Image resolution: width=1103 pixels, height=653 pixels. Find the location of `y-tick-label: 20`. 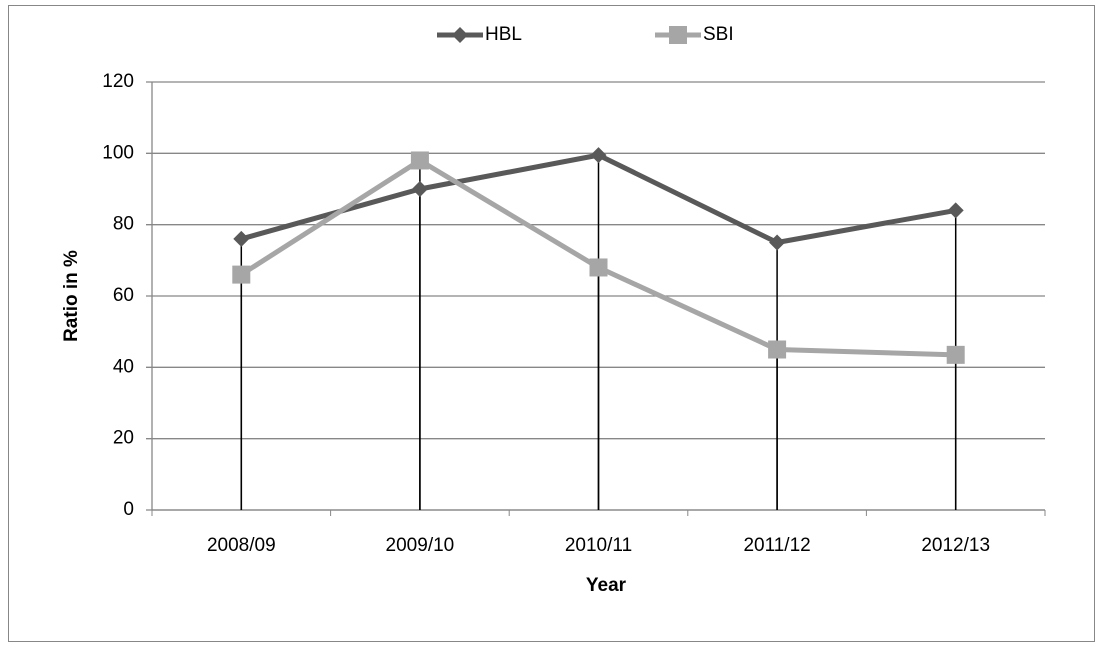

y-tick-label: 20 is located at coordinates (123, 438).